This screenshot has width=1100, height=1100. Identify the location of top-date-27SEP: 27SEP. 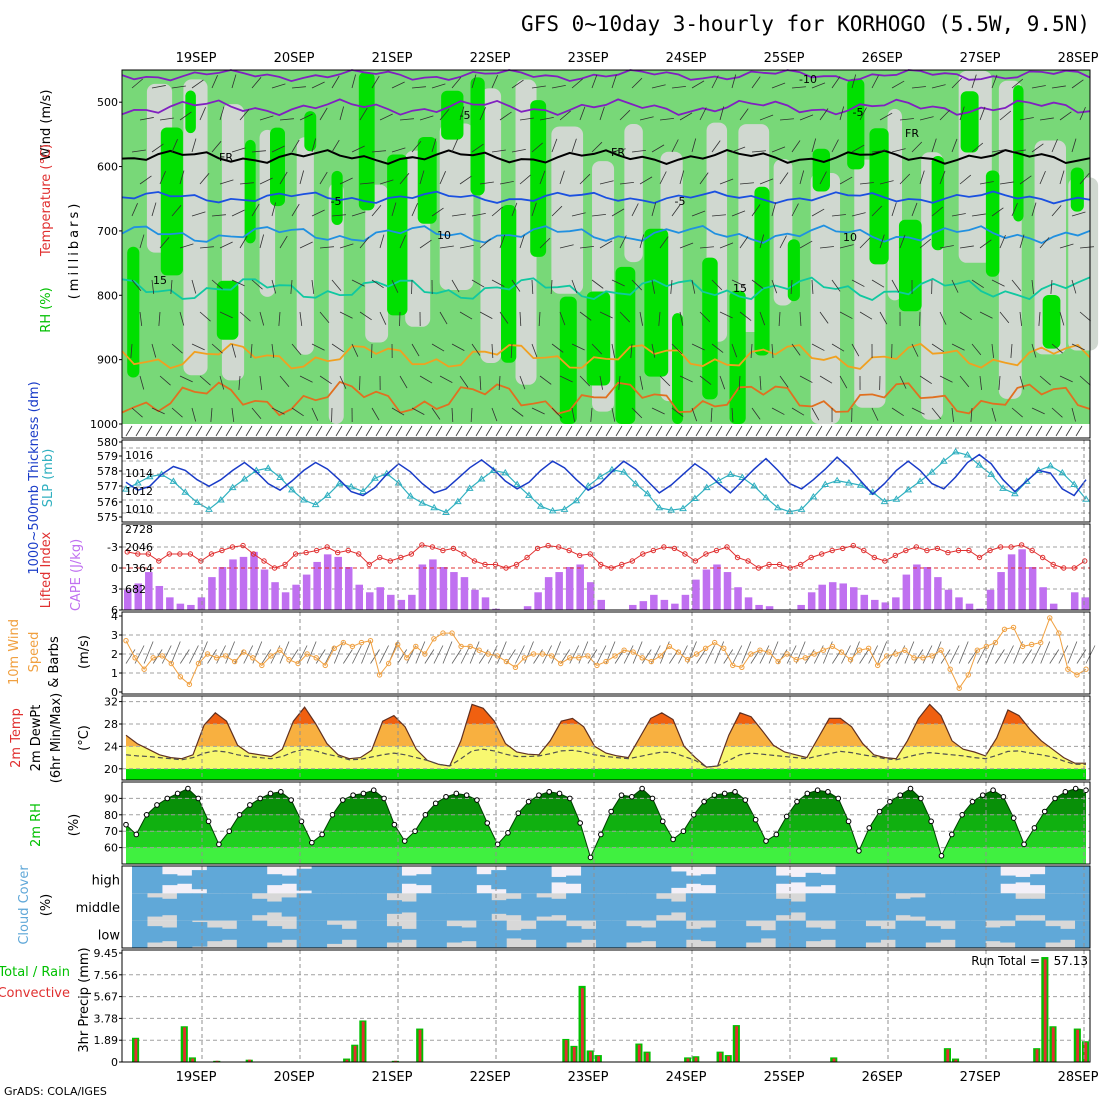
(980, 58).